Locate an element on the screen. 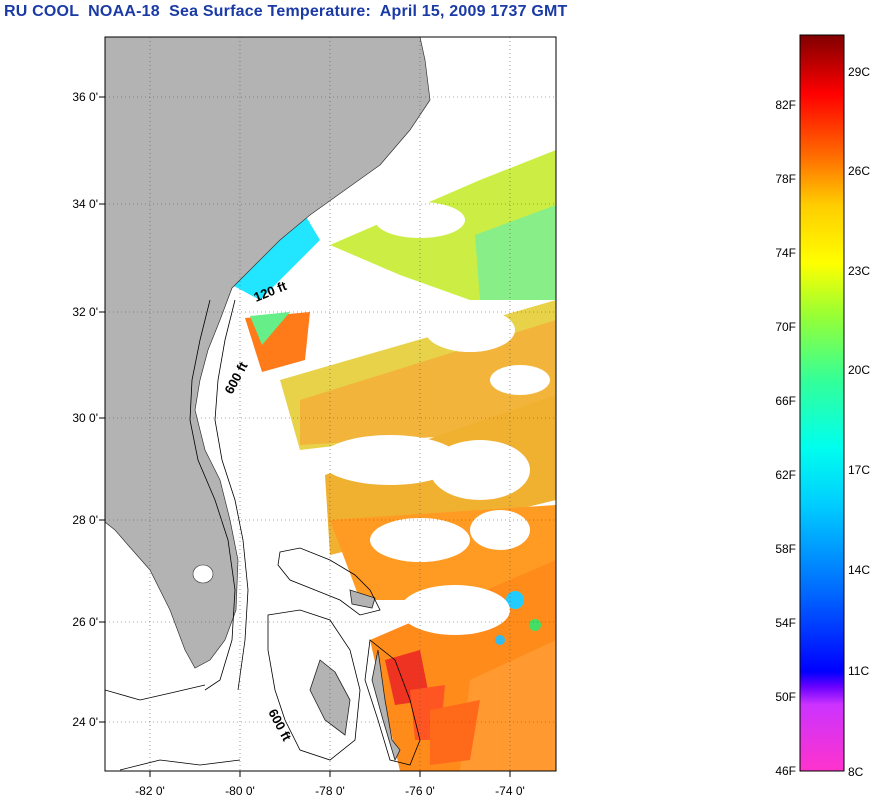 The height and width of the screenshot is (801, 873). colorbar-c-20: 20C is located at coordinates (859, 370).